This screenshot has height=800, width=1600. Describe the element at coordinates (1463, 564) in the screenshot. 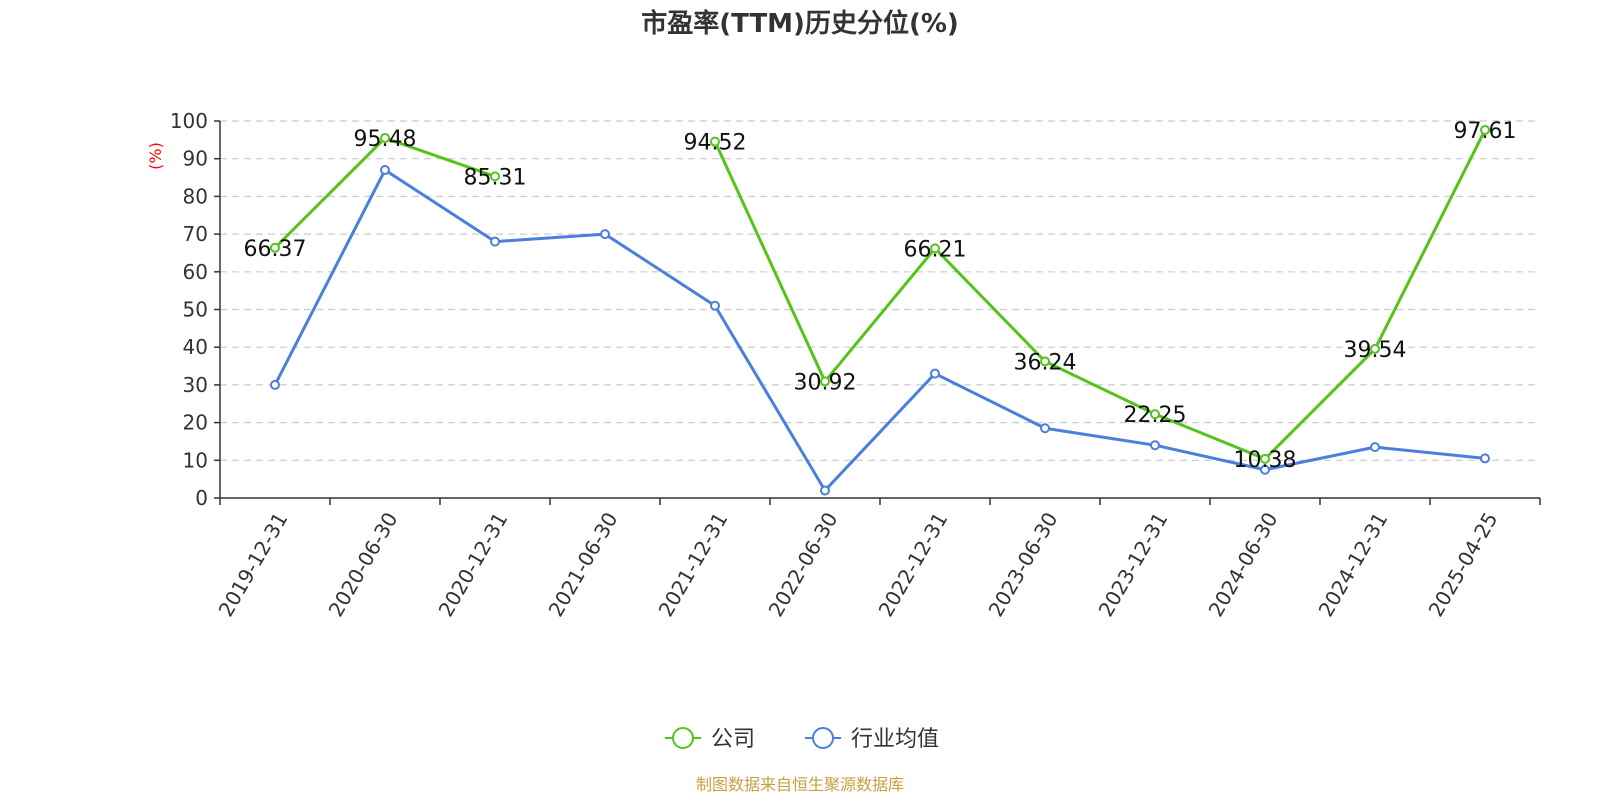

I see `x-tick-label: 2025-04-25` at that location.